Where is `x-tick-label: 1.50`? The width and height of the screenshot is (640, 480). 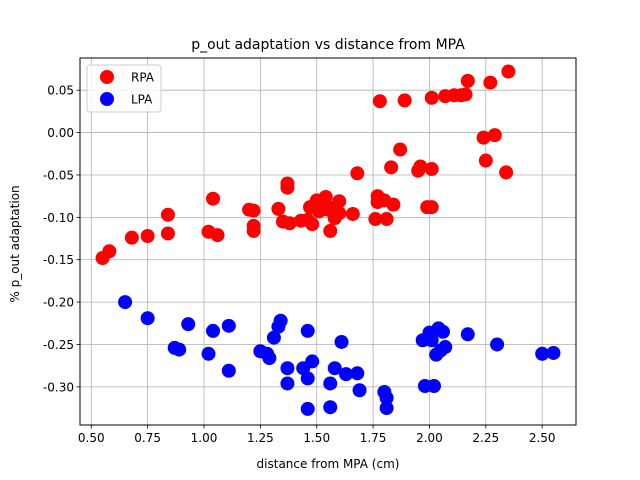 x-tick-label: 1.50 is located at coordinates (316, 438).